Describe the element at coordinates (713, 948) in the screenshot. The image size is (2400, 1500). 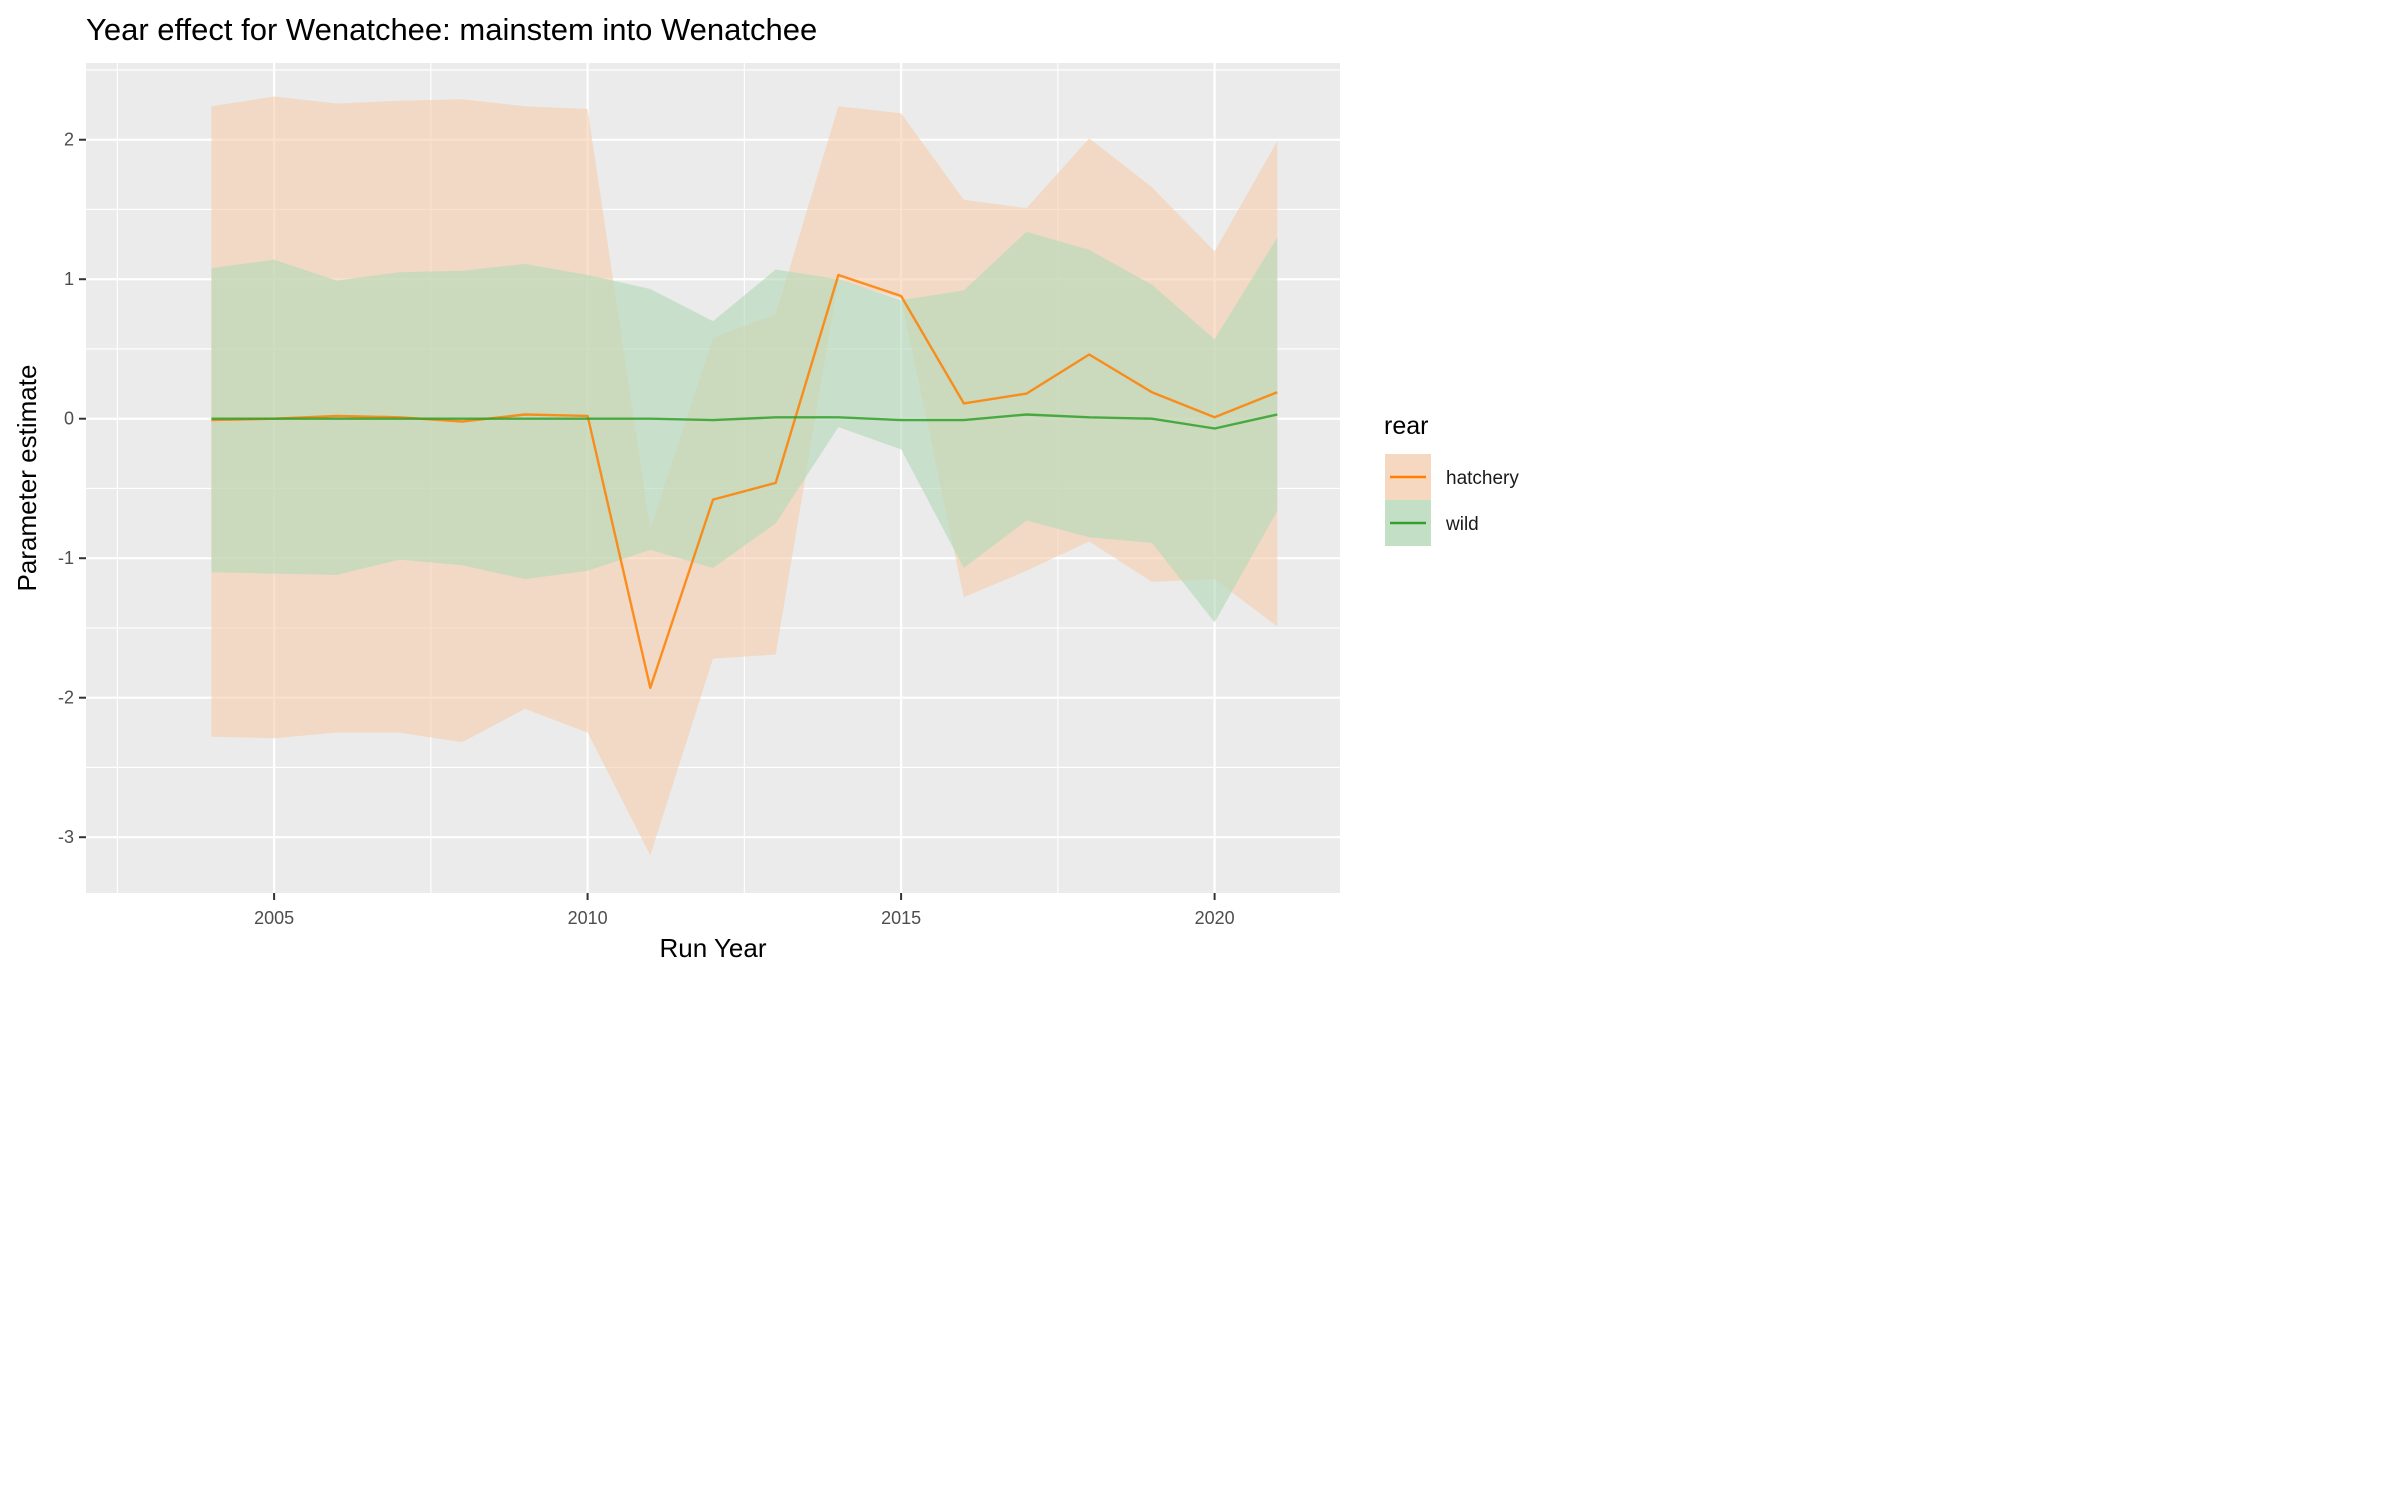
I see `x-axis-title: Run Year` at that location.